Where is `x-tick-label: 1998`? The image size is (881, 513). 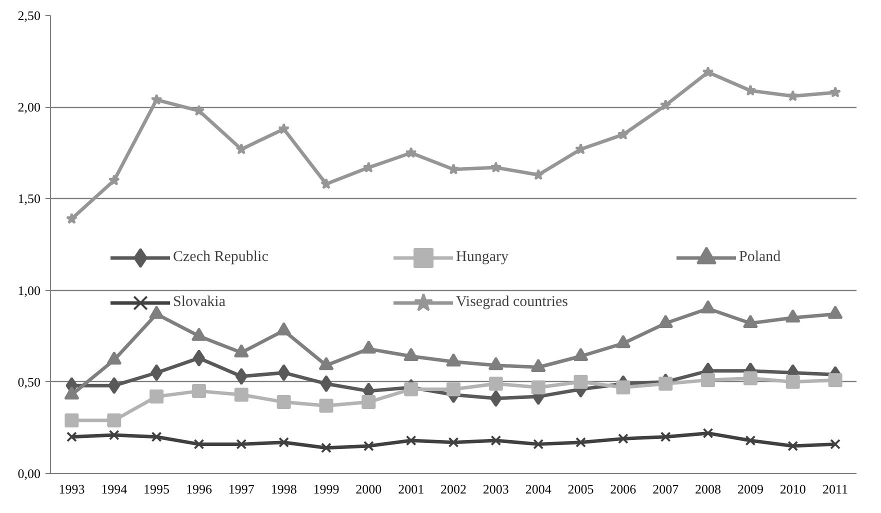 x-tick-label: 1998 is located at coordinates (283, 489).